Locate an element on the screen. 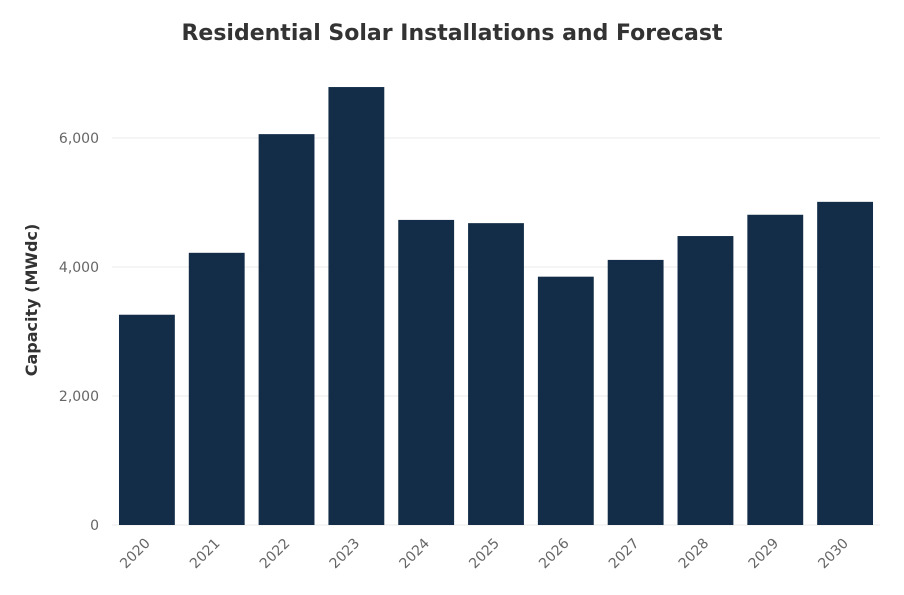  bar-2023 is located at coordinates (356, 306).